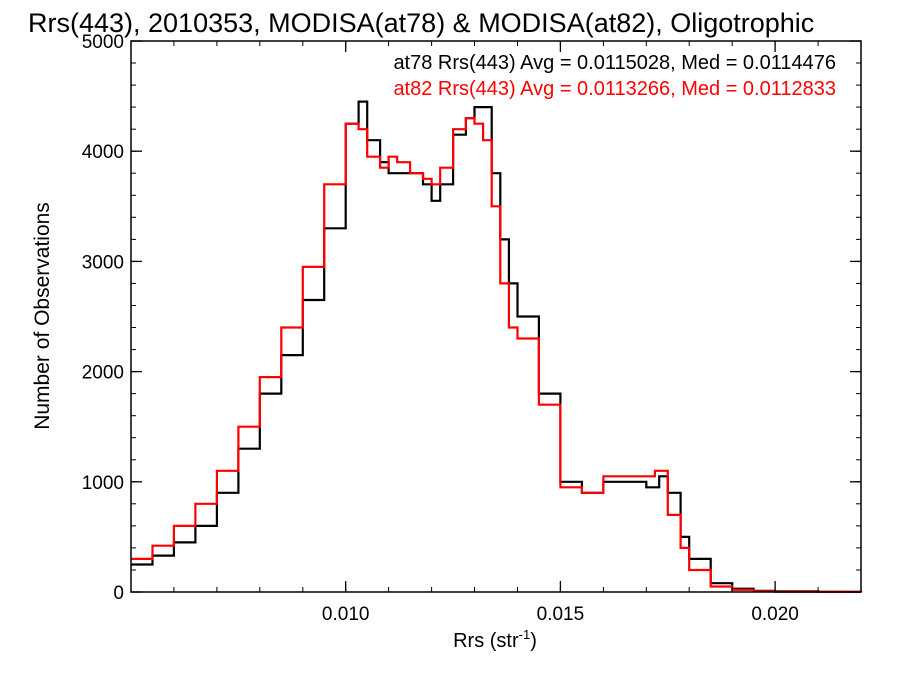 Image resolution: width=900 pixels, height=675 pixels. I want to click on x-tick-label: 0.015, so click(561, 614).